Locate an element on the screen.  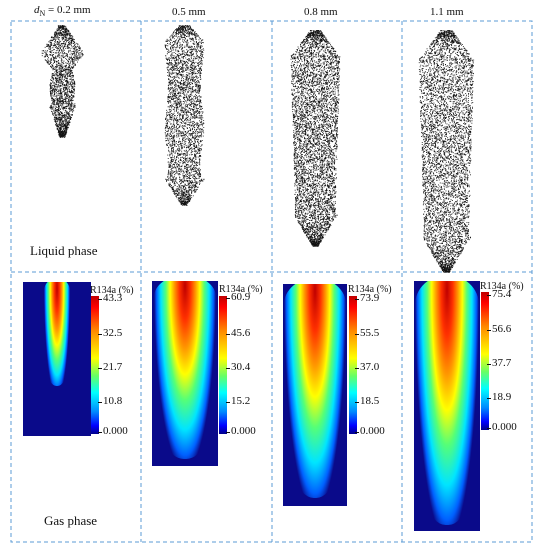
gas-contour-1.1mm is located at coordinates (447, 406).